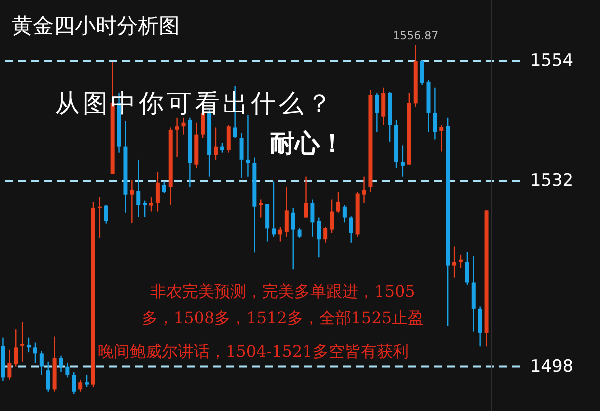 The image size is (600, 411). I want to click on annotation: 非农完美预测，完美多单跟进，1505 多，1508多，1512多，全部1525止盈, so click(283, 305).